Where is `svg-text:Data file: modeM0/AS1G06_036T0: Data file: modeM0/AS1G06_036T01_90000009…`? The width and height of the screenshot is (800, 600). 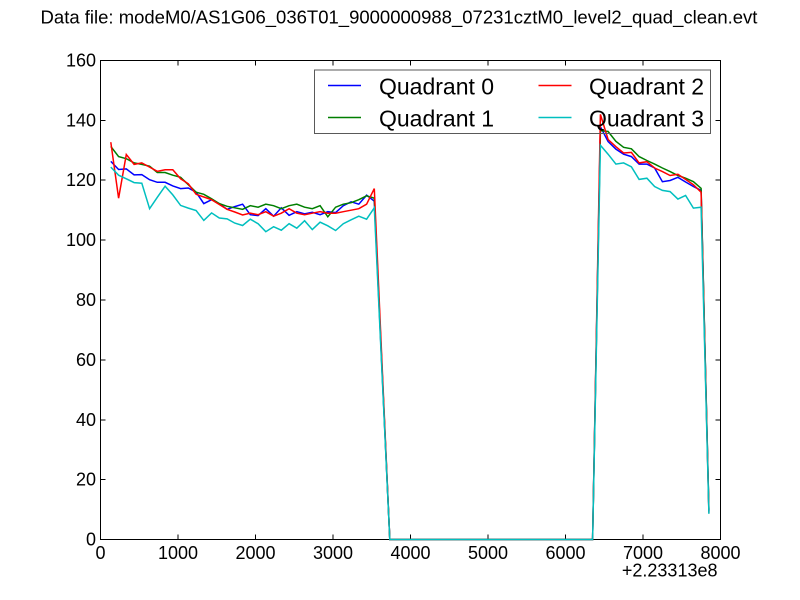
svg-text:Data file: modeM0/AS1G06_036T0: Data file: modeM0/AS1G06_036T01_90000009… is located at coordinates (399, 18).